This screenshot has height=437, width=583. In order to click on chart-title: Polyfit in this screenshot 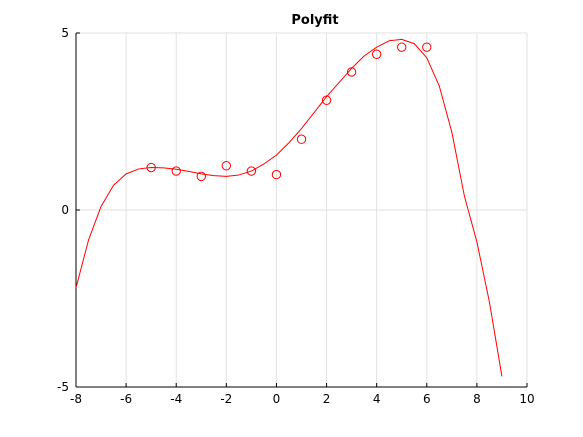, I will do `click(314, 20)`.